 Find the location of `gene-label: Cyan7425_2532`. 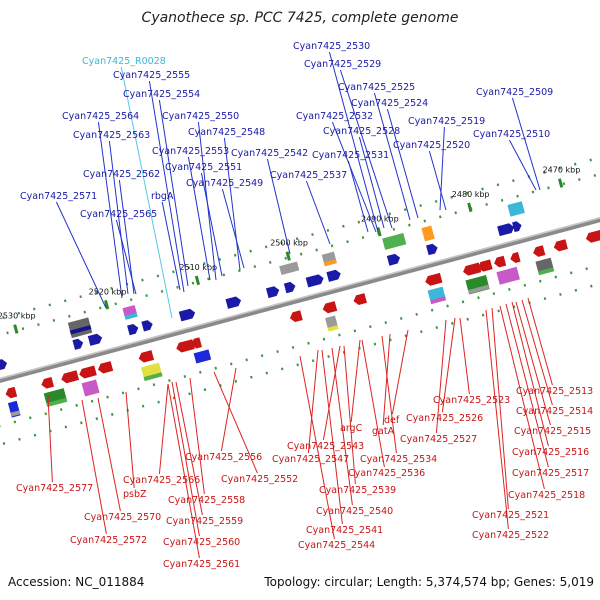

gene-label: Cyan7425_2532 is located at coordinates (334, 116).